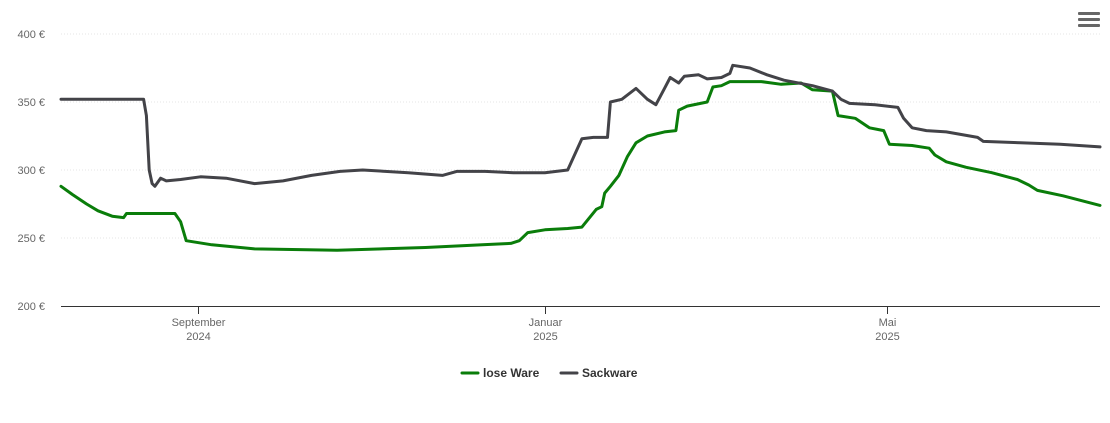 The image size is (1110, 423). What do you see at coordinates (31, 239) in the screenshot?
I see `y-tick-label: 250 €` at bounding box center [31, 239].